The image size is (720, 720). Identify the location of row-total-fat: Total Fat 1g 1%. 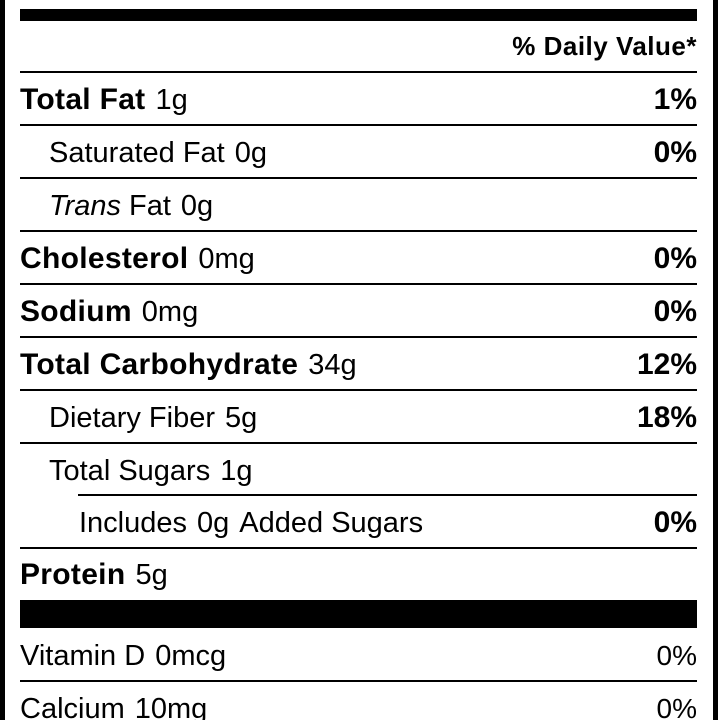
(358, 100).